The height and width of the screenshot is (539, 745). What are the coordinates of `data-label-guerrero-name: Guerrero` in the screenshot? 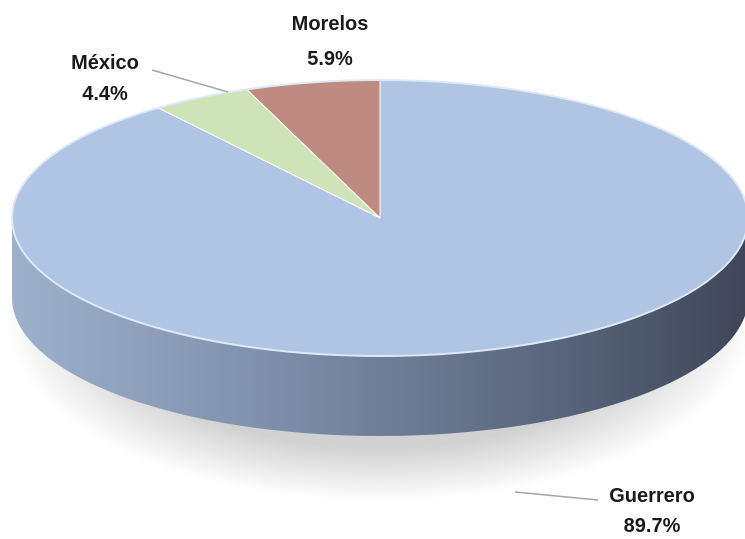 It's located at (652, 496).